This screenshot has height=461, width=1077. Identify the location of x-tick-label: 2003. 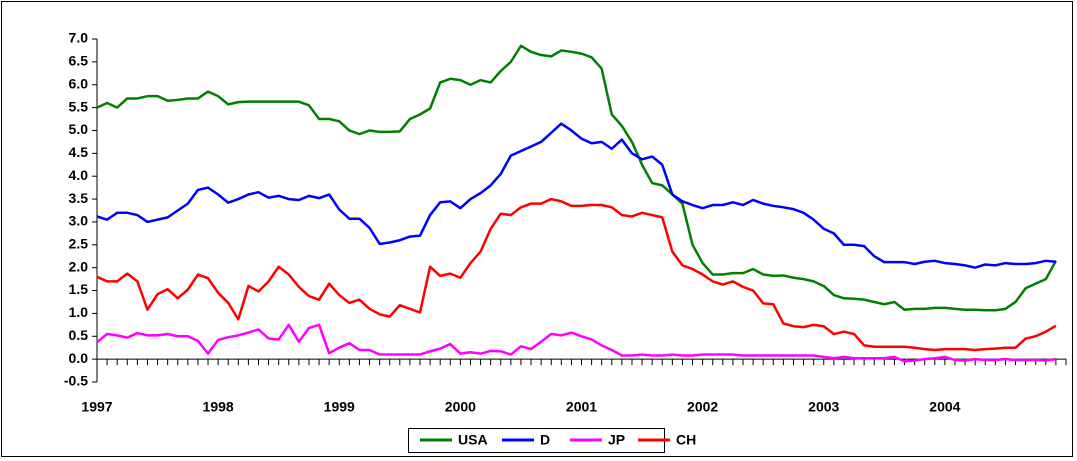
(823, 407).